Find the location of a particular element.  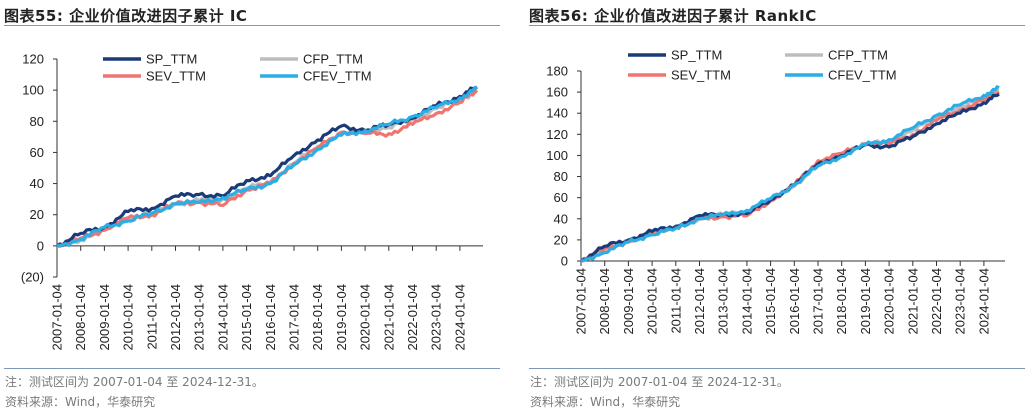

chart-title: 图表56: 企业价值改进因子累计 RankIC is located at coordinates (673, 16).